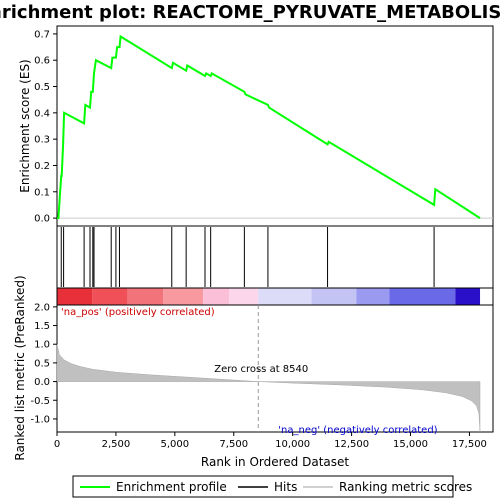  I want to click on x-tick-label: 15,000, so click(410, 444).